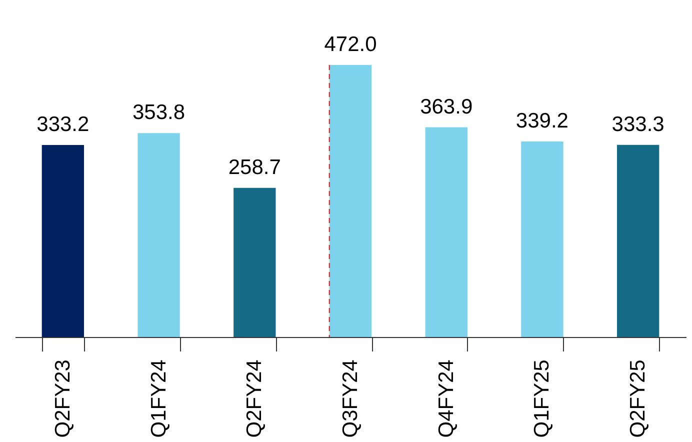 The width and height of the screenshot is (692, 442). What do you see at coordinates (542, 121) in the screenshot?
I see `data-label: 339.2` at bounding box center [542, 121].